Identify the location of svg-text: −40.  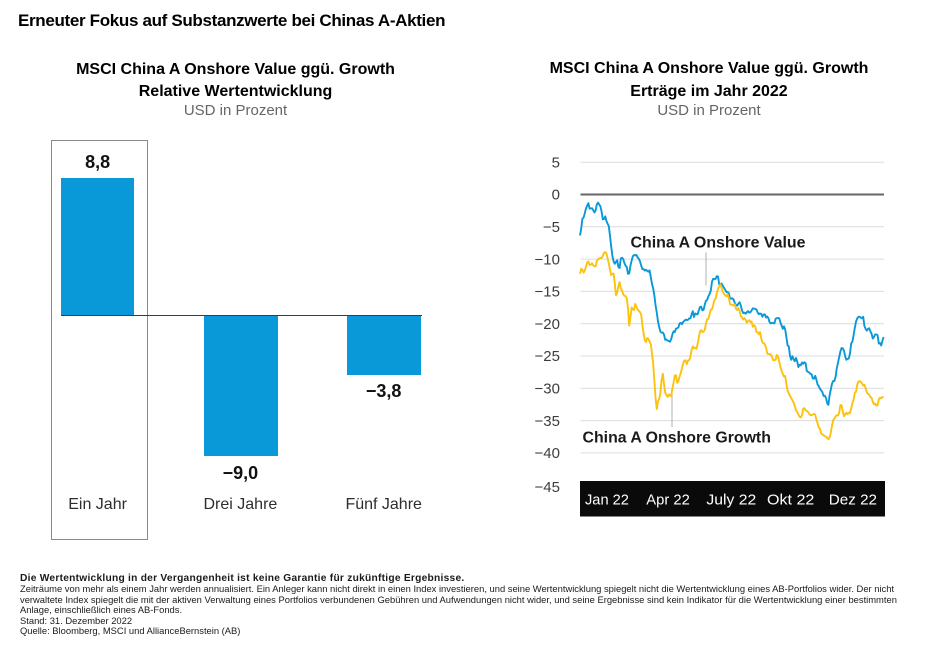
(547, 453).